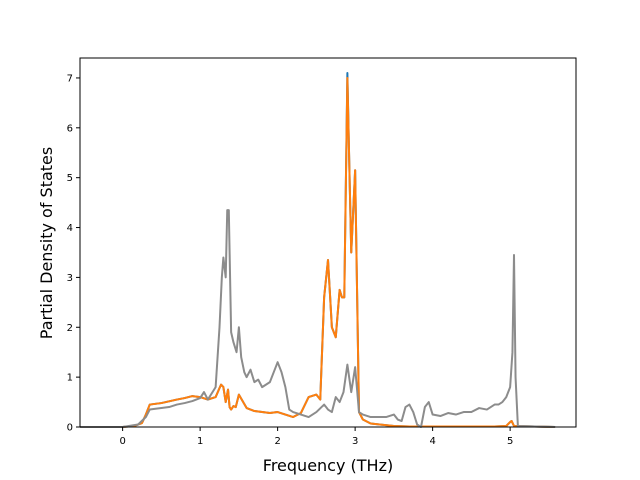 The height and width of the screenshot is (480, 640). What do you see at coordinates (73, 253) in the screenshot?
I see `y-axis-ticks: 0 1 2 3 4 5 6 7` at bounding box center [73, 253].